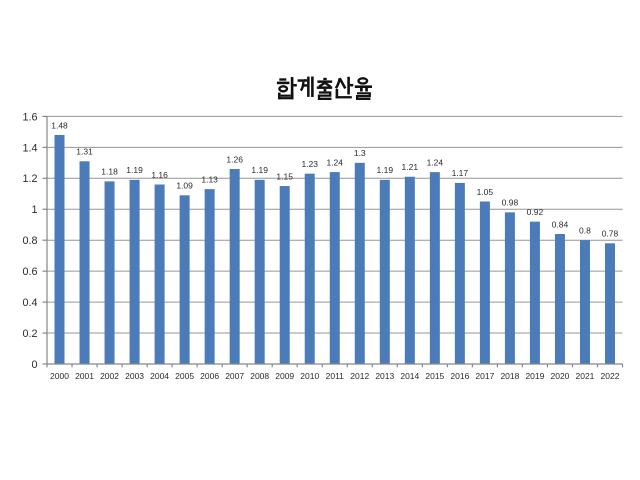 The height and width of the screenshot is (480, 640). What do you see at coordinates (460, 173) in the screenshot?
I see `svg-text: 1.17` at bounding box center [460, 173].